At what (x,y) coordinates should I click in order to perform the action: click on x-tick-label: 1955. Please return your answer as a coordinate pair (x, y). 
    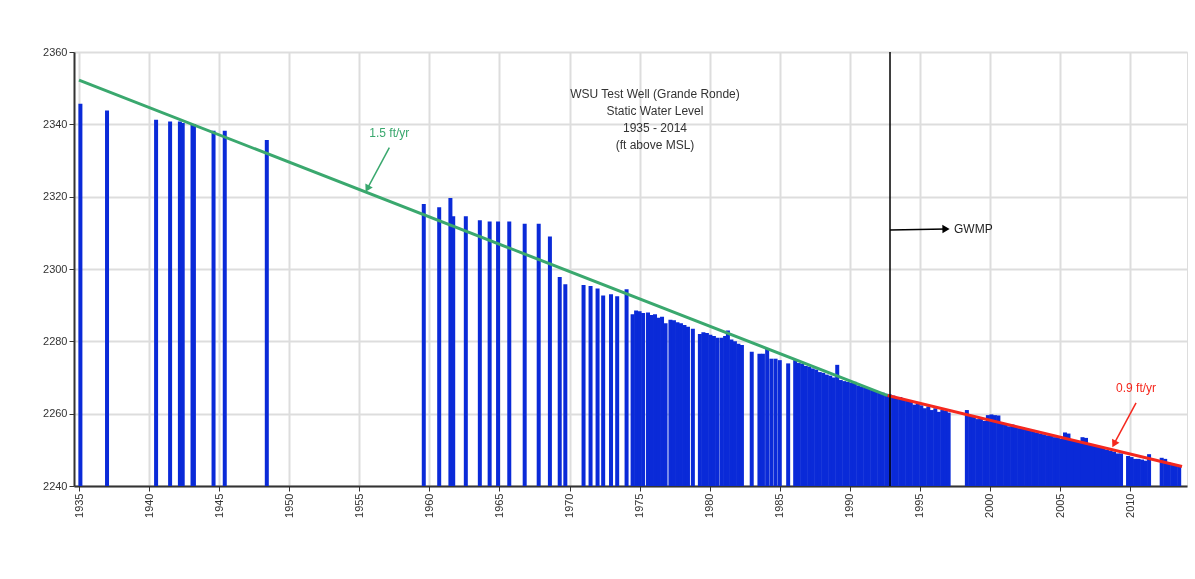
    Looking at the image, I should click on (358, 505).